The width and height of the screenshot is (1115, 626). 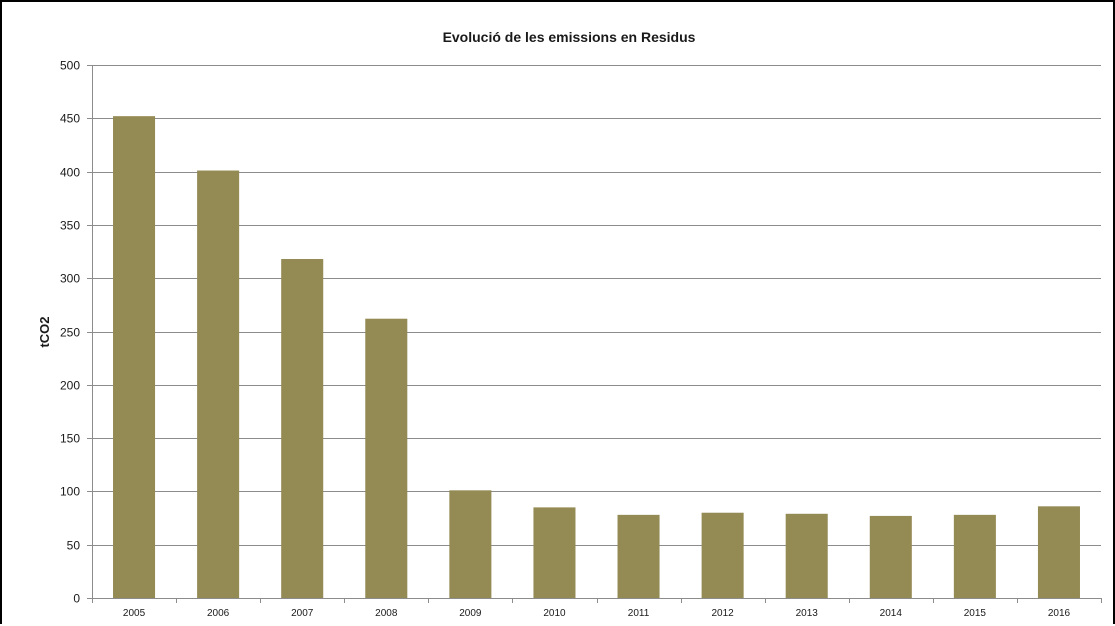 What do you see at coordinates (974, 556) in the screenshot?
I see `bar-2015` at bounding box center [974, 556].